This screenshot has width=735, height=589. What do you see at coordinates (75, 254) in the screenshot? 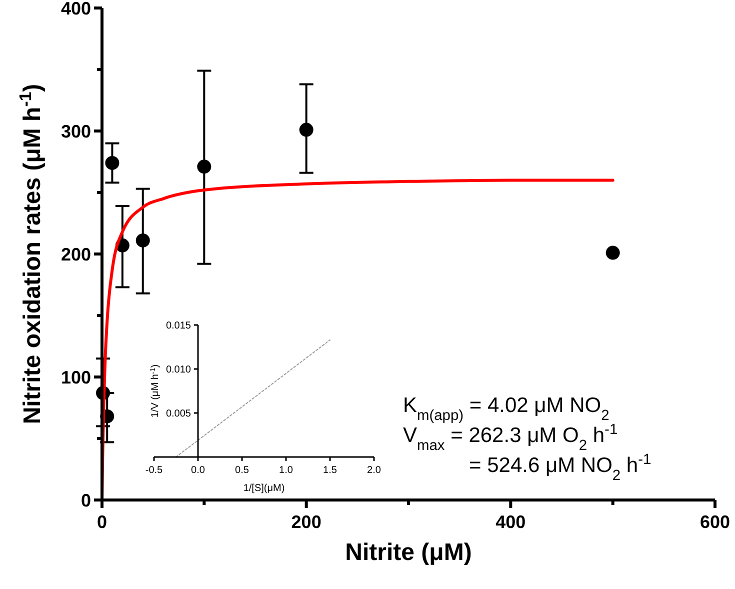
I see `y-tick-label: 200` at bounding box center [75, 254].